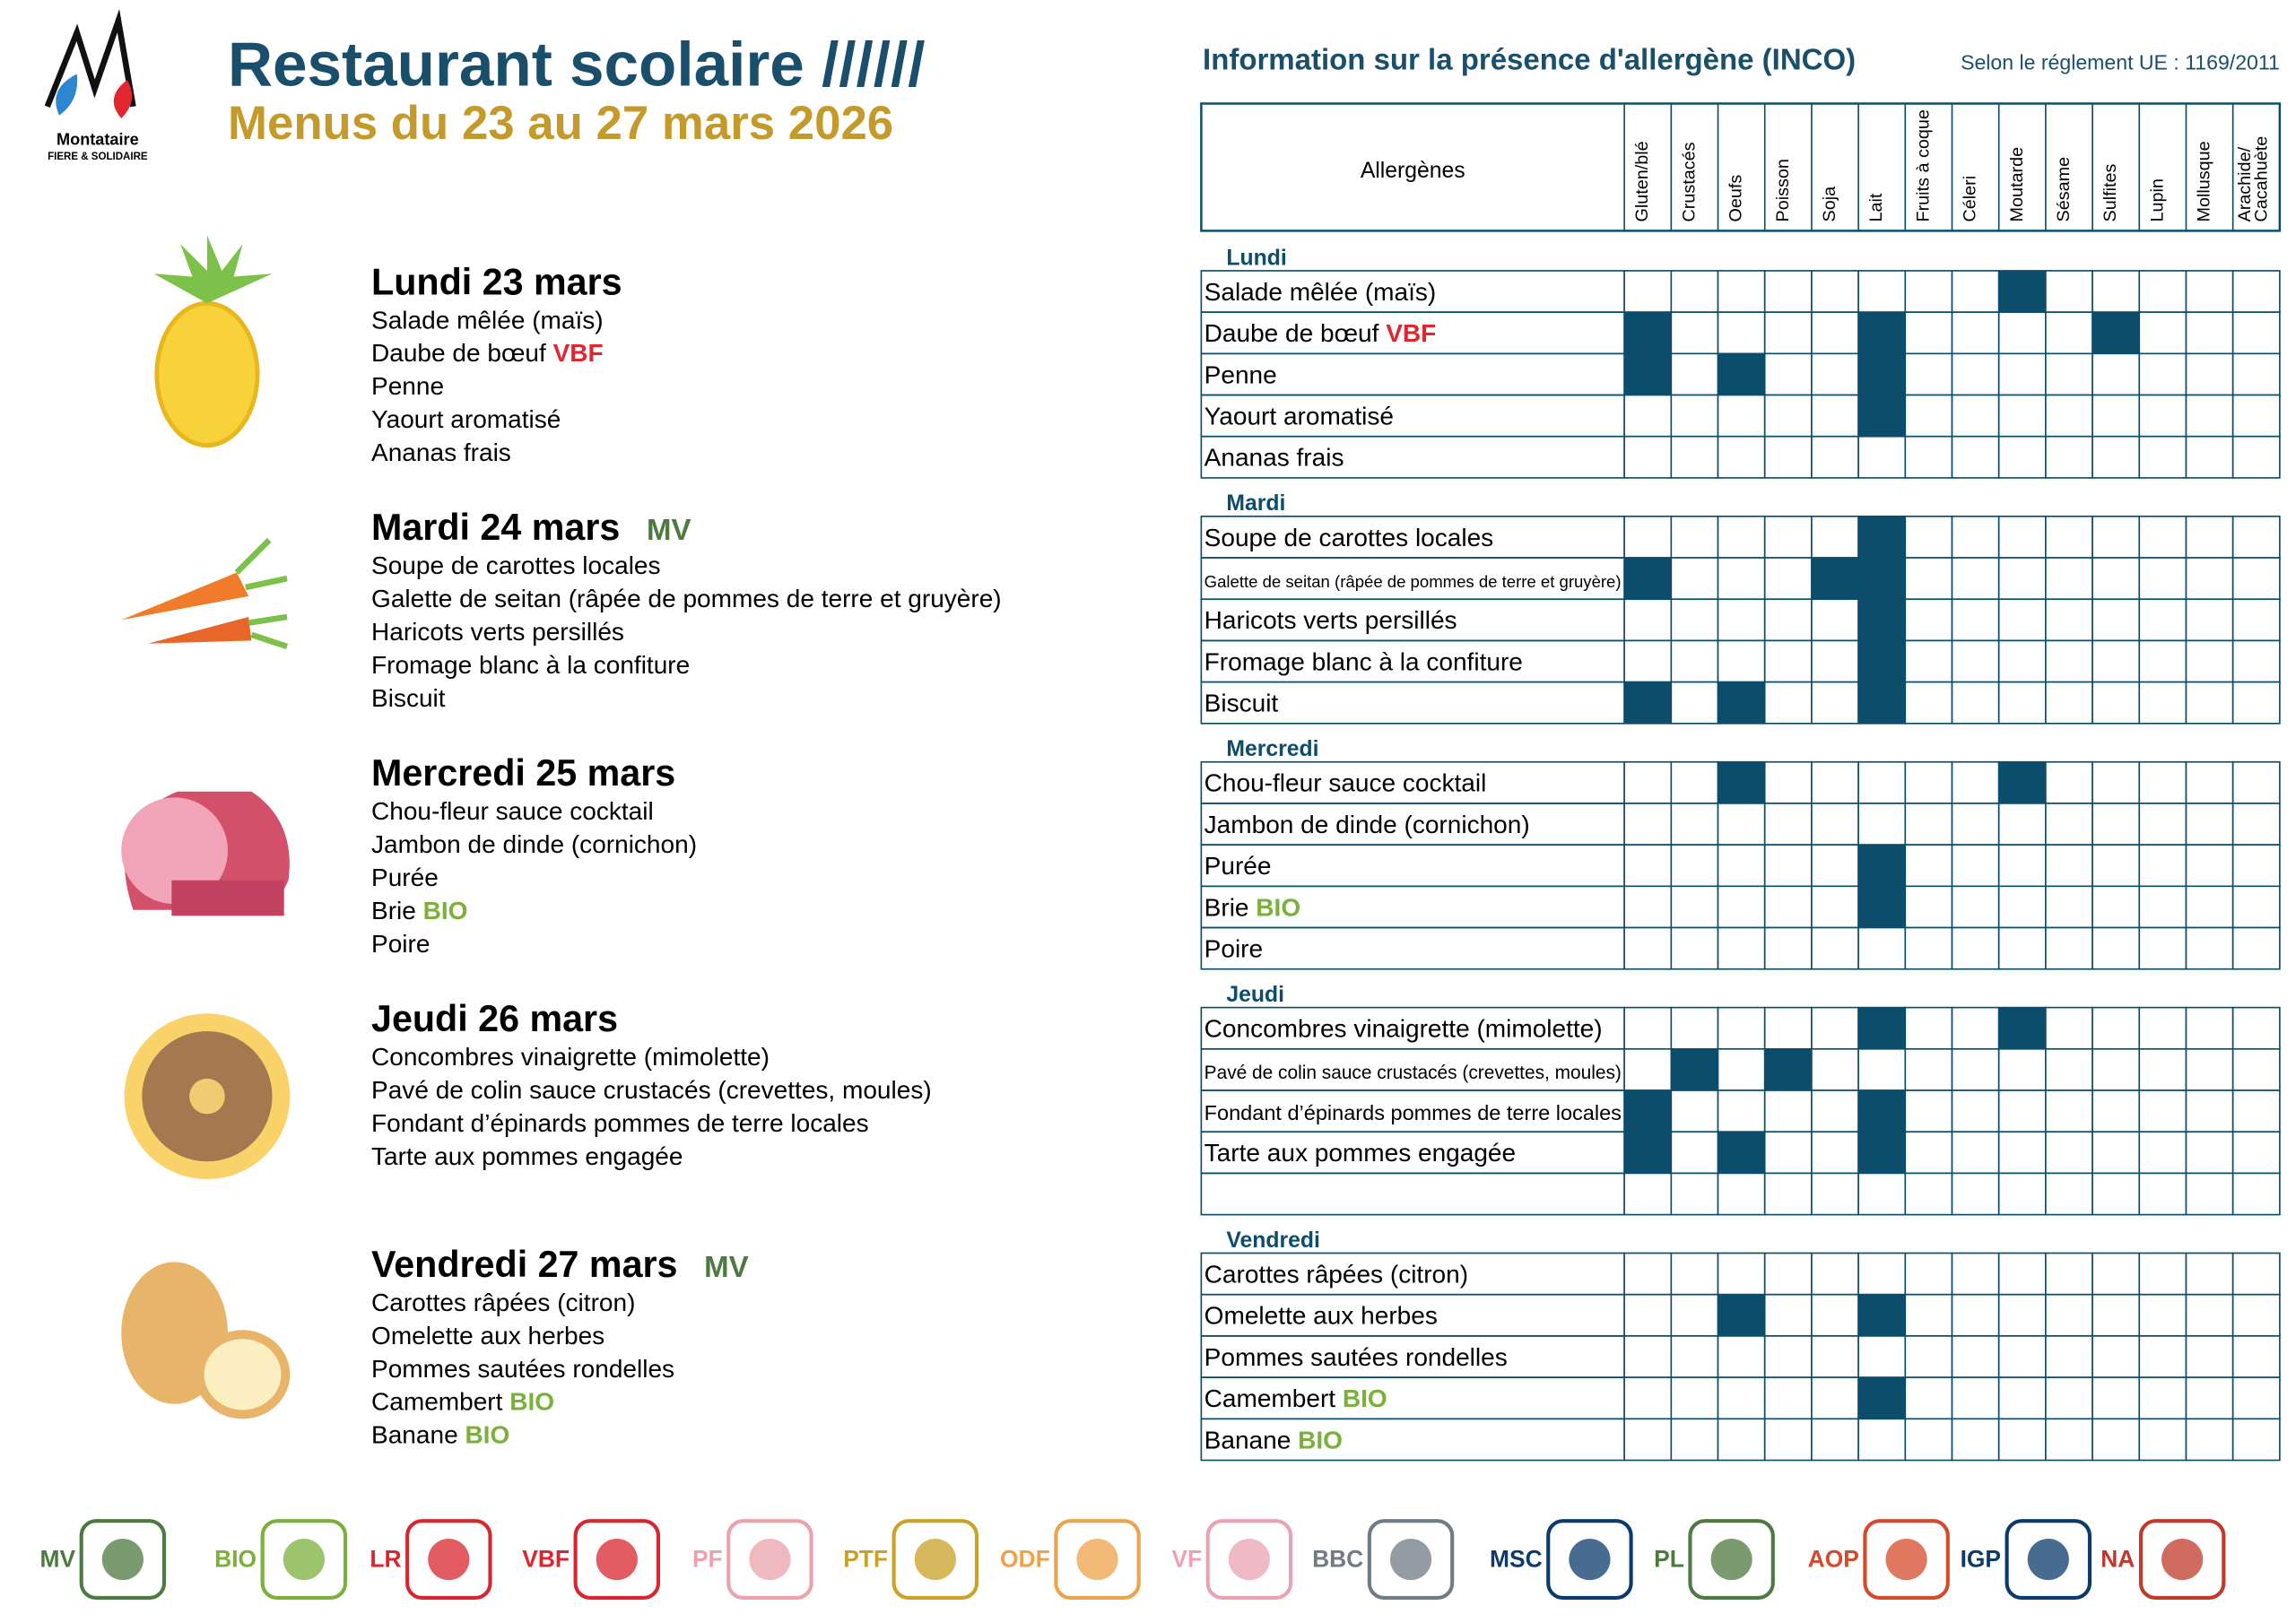 The width and height of the screenshot is (2296, 1623). What do you see at coordinates (98, 157) in the screenshot?
I see `logo-tagline: FIERE & SOLIDAIRE` at bounding box center [98, 157].